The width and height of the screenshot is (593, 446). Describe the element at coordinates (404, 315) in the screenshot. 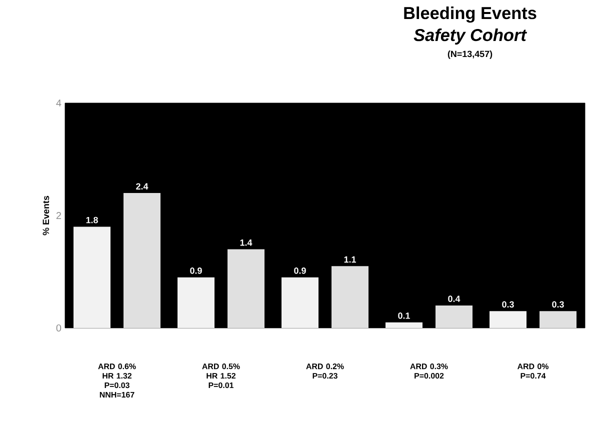

I see `data-label: 0.1` at that location.